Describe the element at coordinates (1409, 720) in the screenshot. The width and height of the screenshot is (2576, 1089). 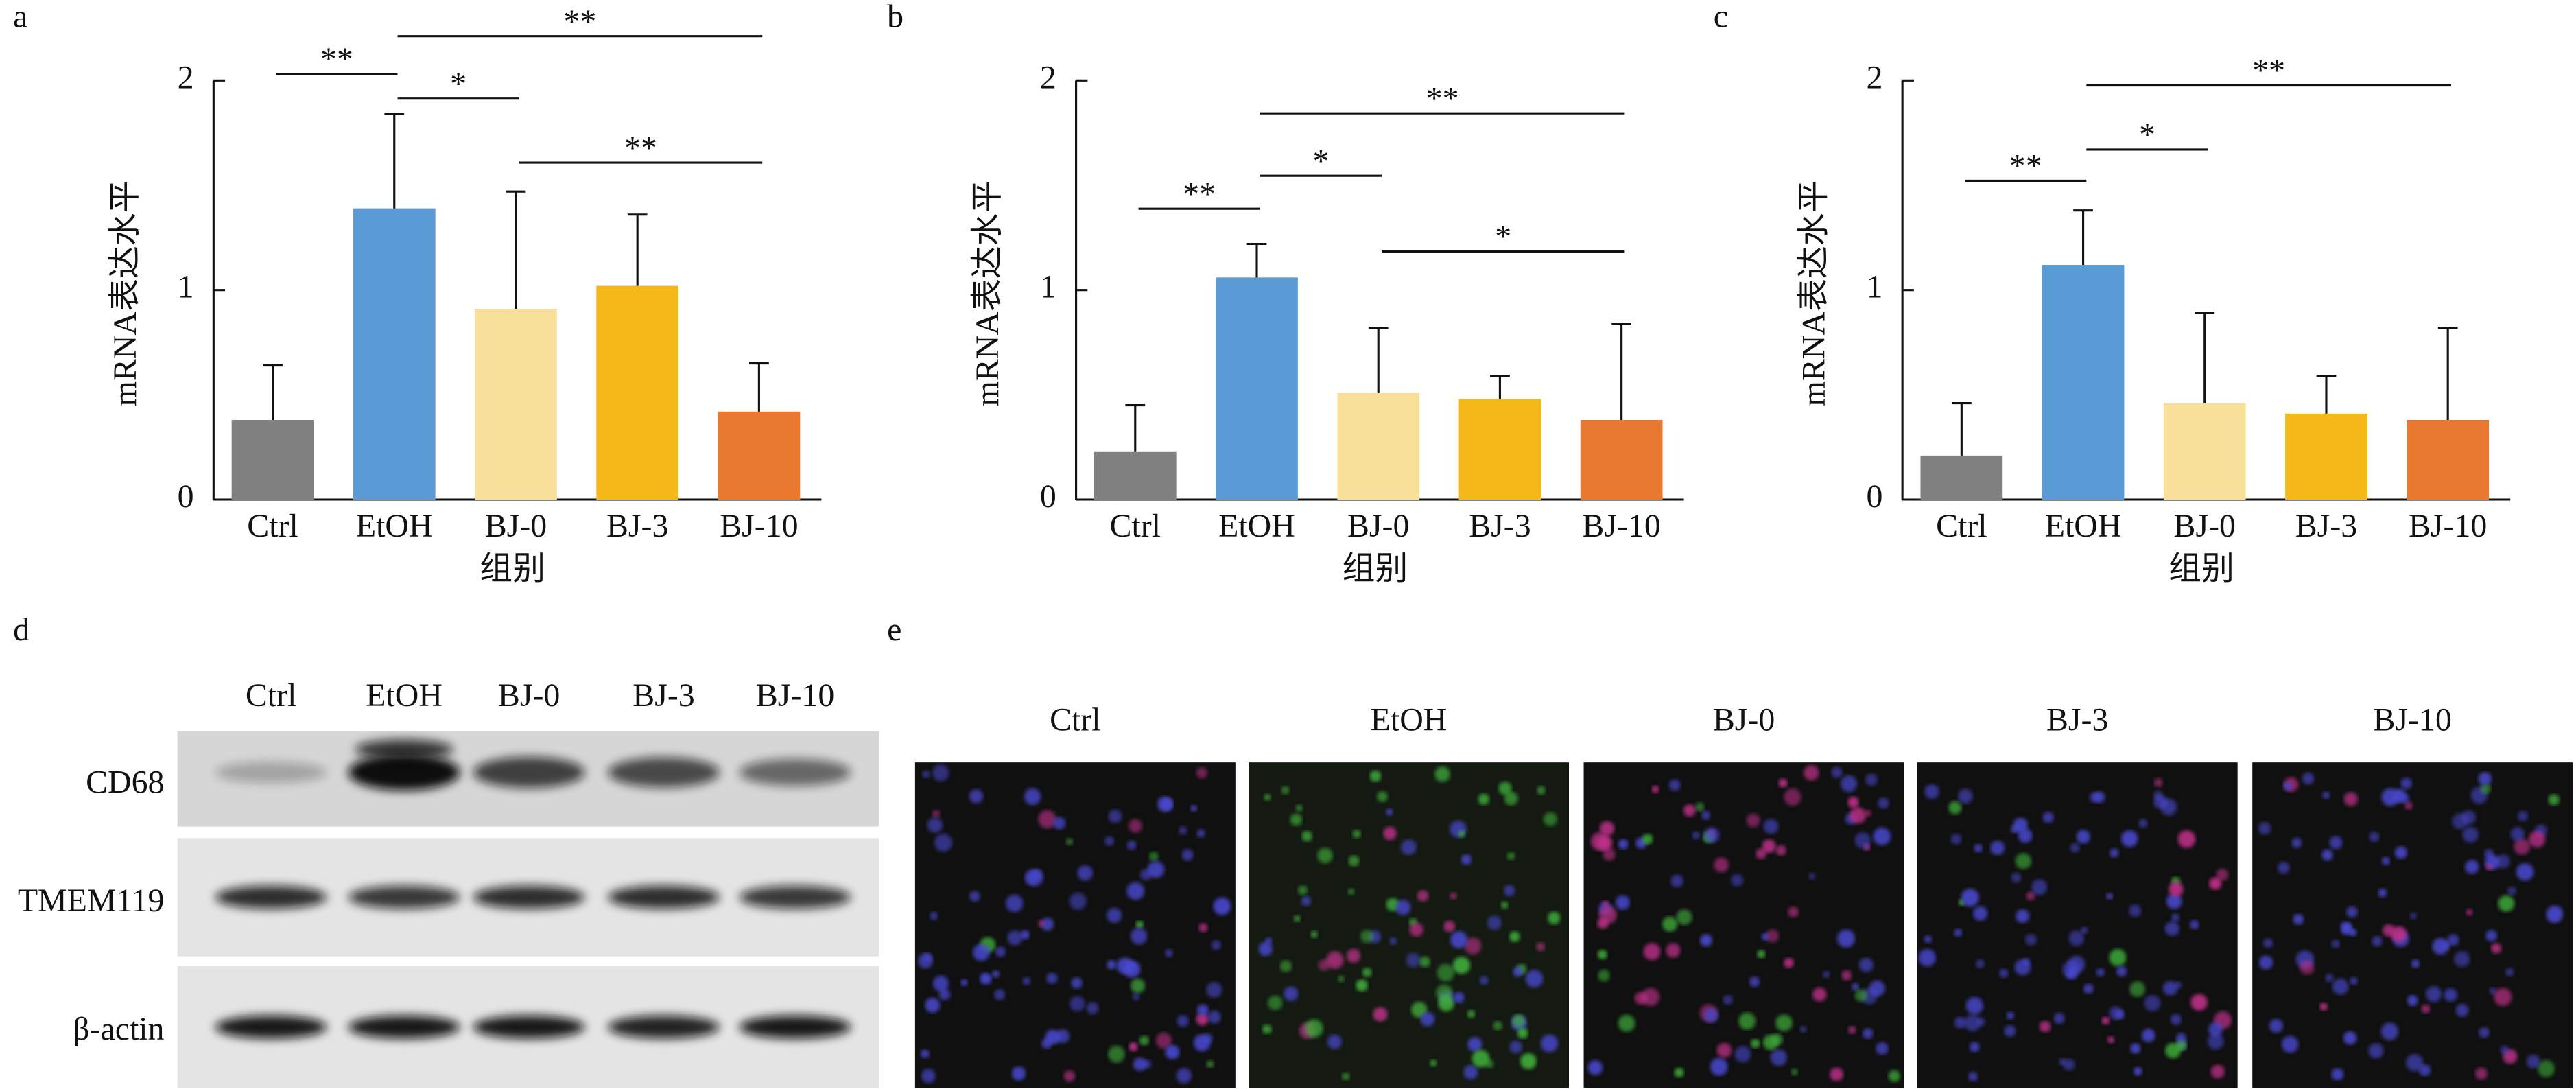
I see `image-label: EtOH` at that location.